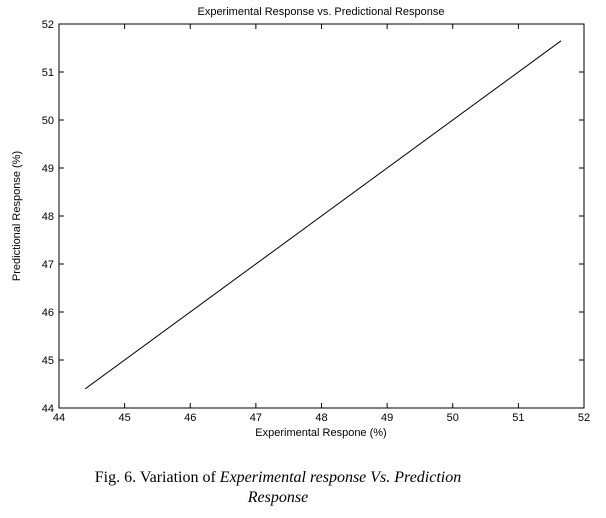 The image size is (606, 518). I want to click on y-tick-label: 48, so click(48, 217).